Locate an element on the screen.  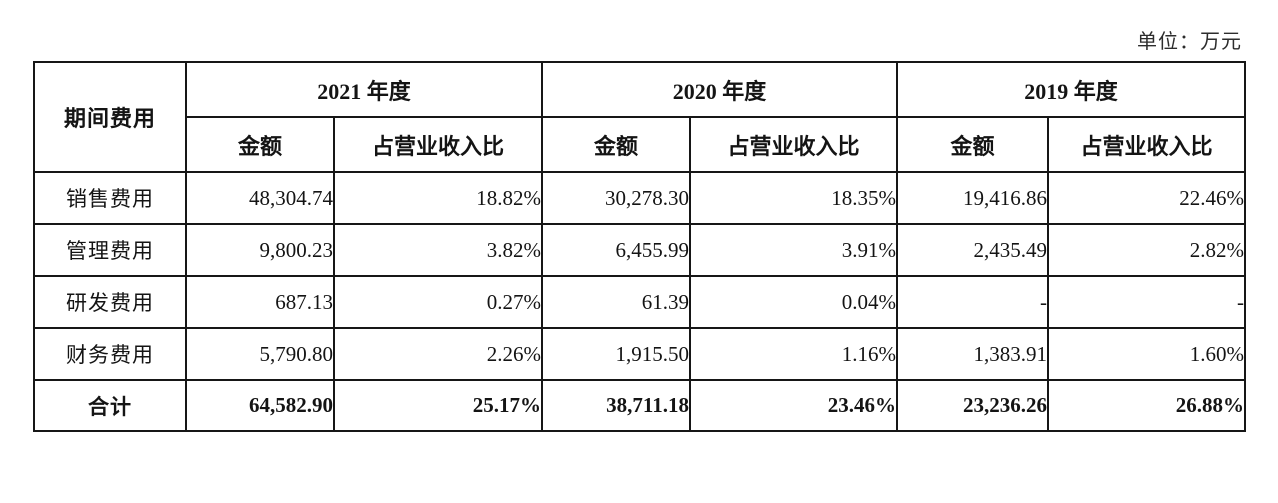
row-label-finance-expense: 财务费用 is located at coordinates (110, 354).